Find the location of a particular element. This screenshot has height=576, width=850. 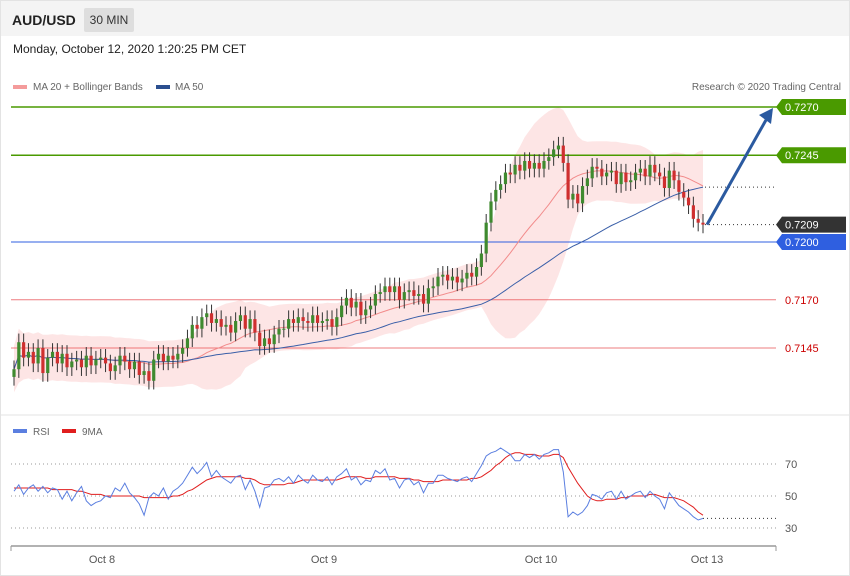

ma50-legend-label: MA 50 is located at coordinates (189, 87).